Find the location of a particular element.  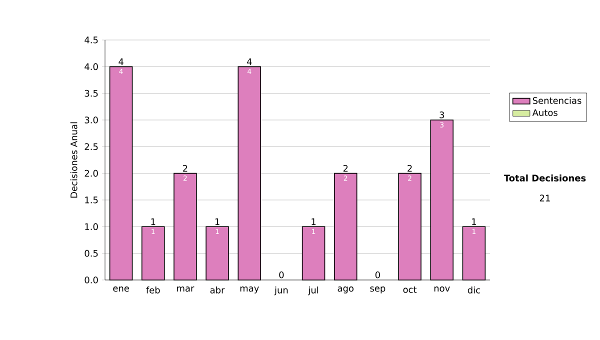

x-tick-label: abr is located at coordinates (217, 290).